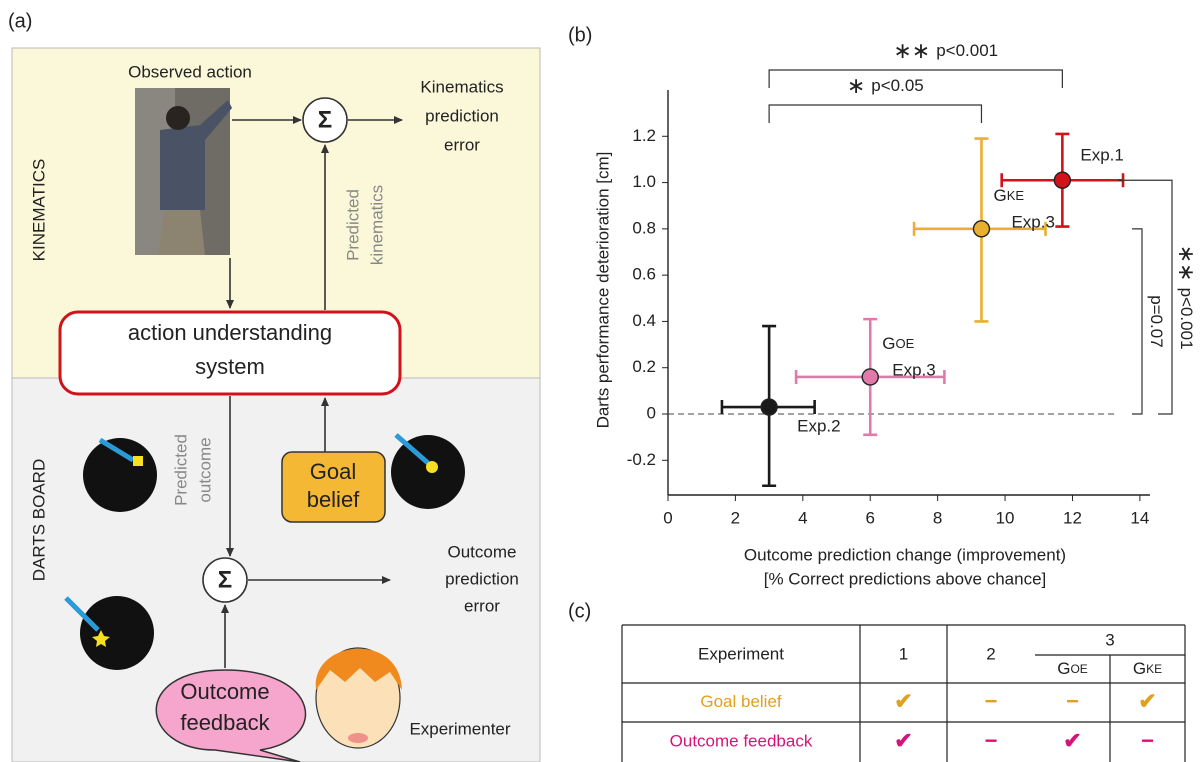 Image resolution: width=1204 pixels, height=762 pixels. Describe the element at coordinates (856, 85) in the screenshot. I see `stars: ∗` at that location.